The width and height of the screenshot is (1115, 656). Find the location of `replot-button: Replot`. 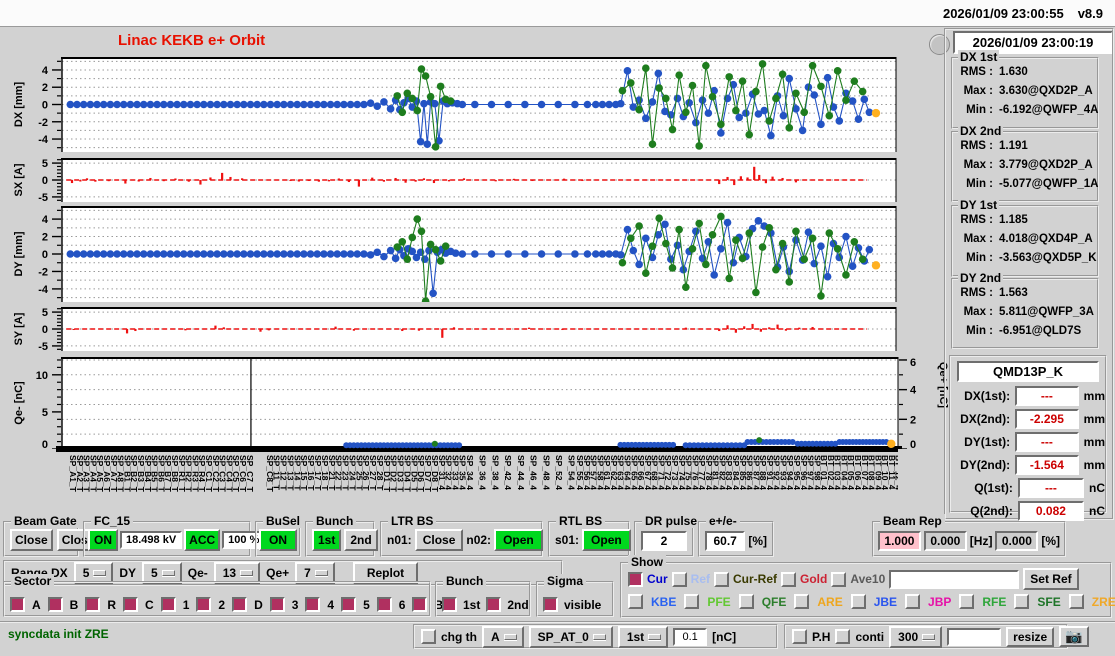

replot-button: Replot is located at coordinates (385, 573).